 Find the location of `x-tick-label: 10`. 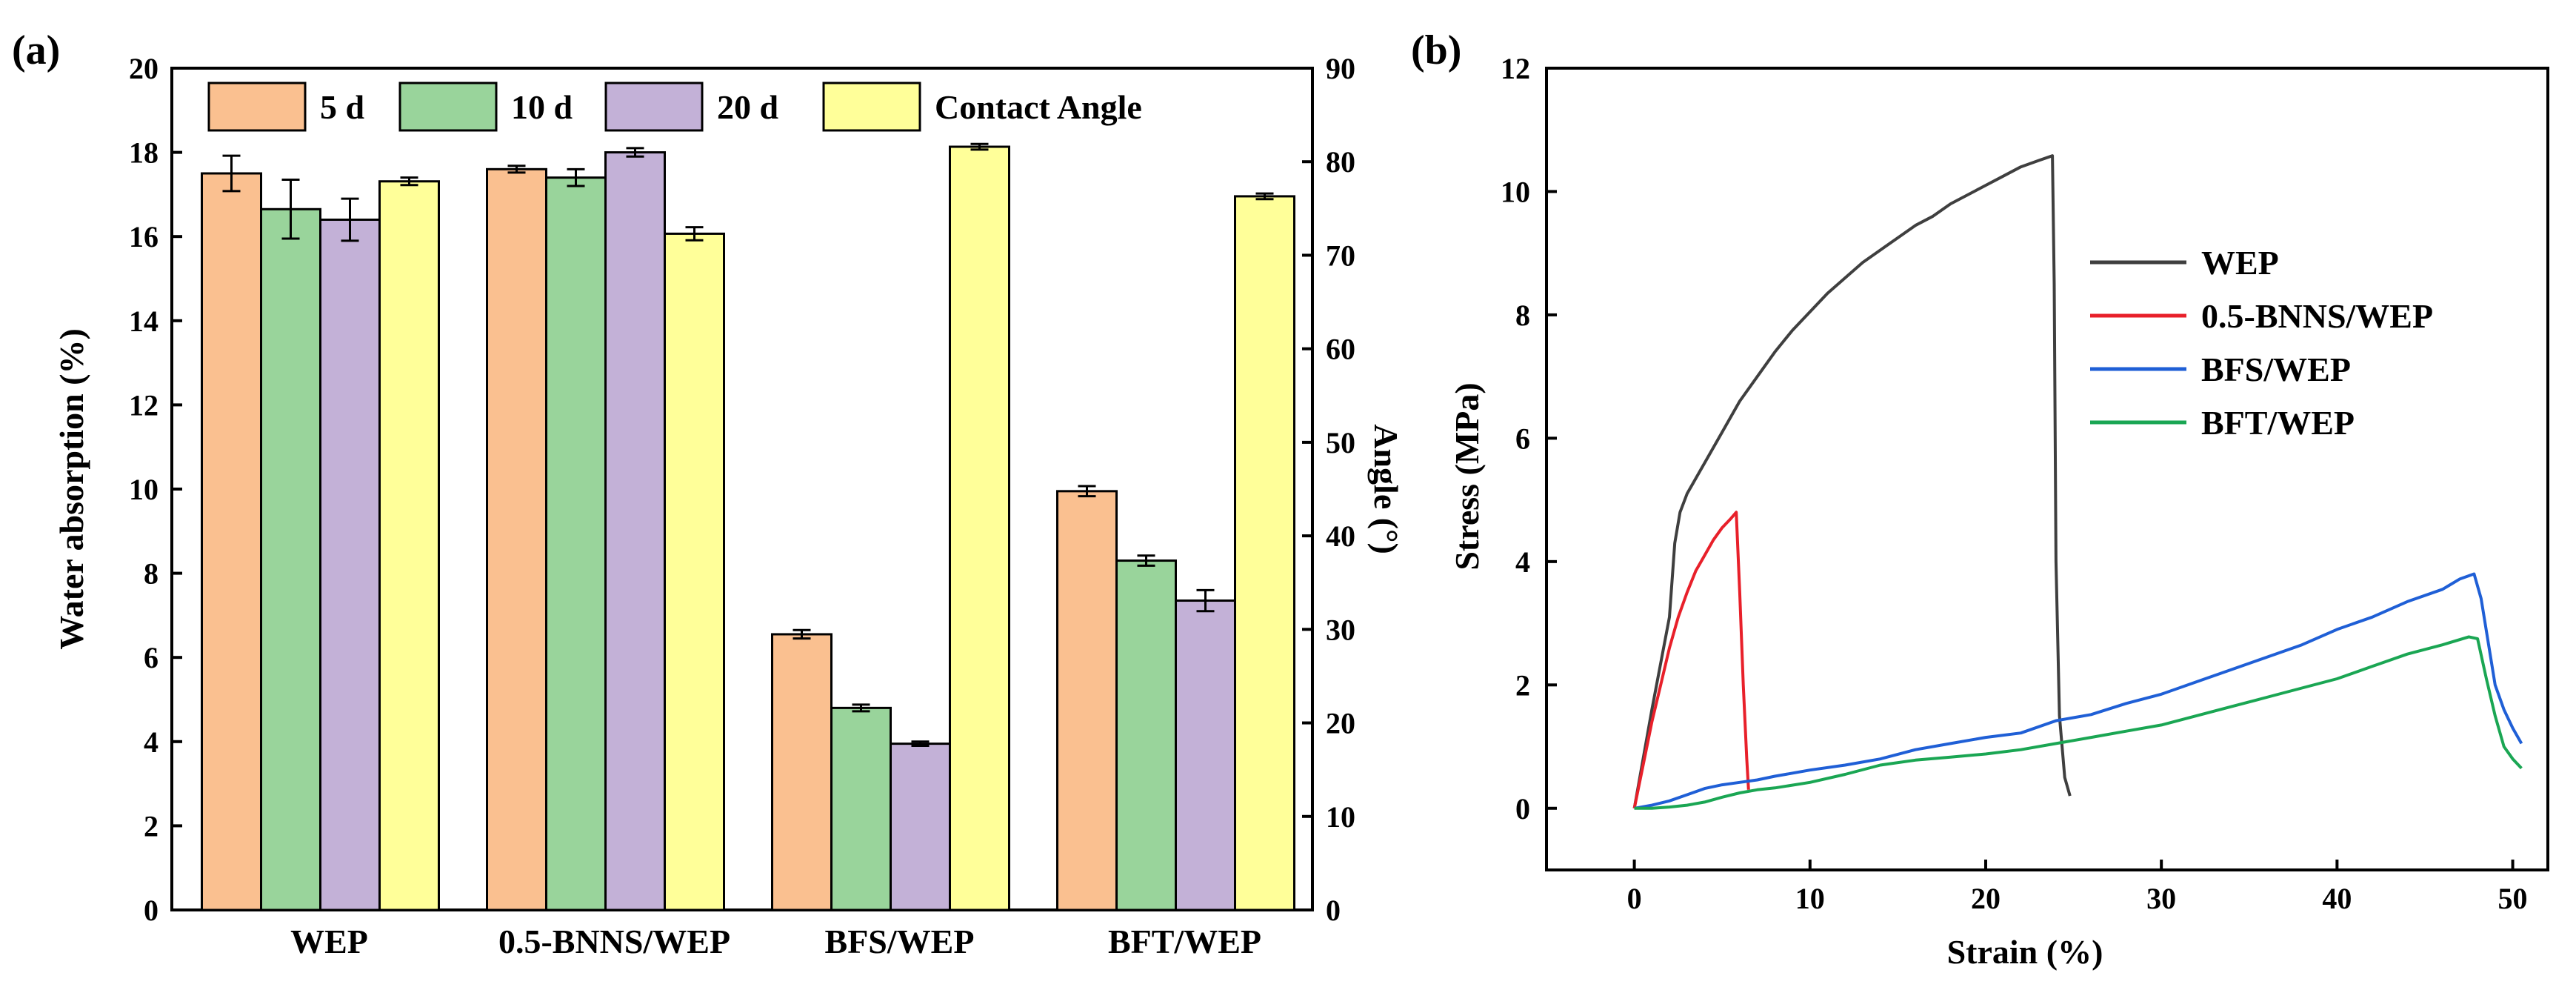

x-tick-label: 10 is located at coordinates (1810, 898).